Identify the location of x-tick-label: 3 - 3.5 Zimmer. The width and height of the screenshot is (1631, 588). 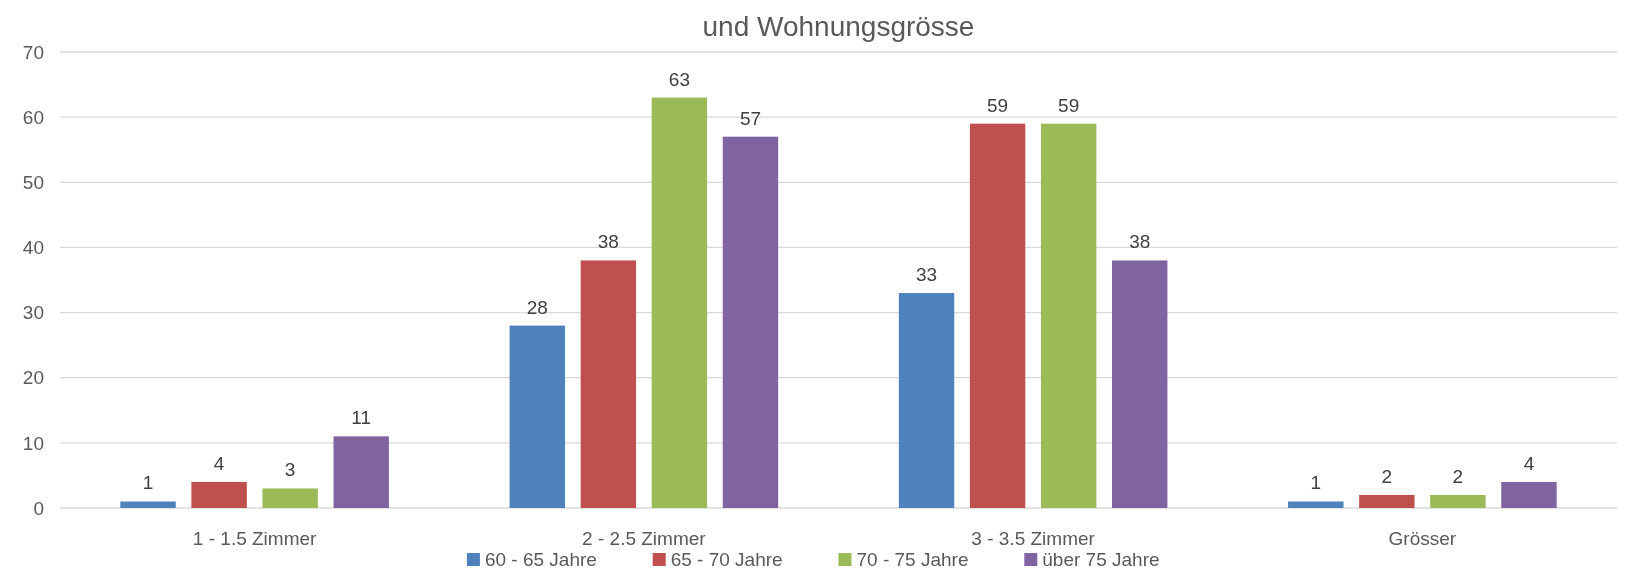
(1033, 538).